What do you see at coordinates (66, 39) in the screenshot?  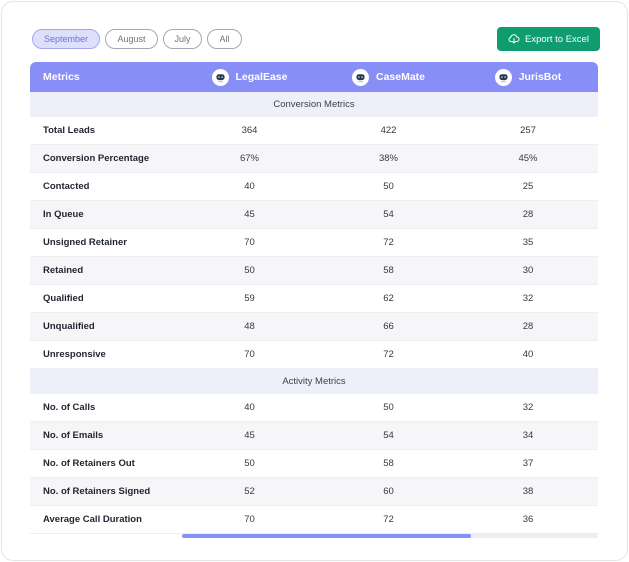 I see `filter-chip-september: September` at bounding box center [66, 39].